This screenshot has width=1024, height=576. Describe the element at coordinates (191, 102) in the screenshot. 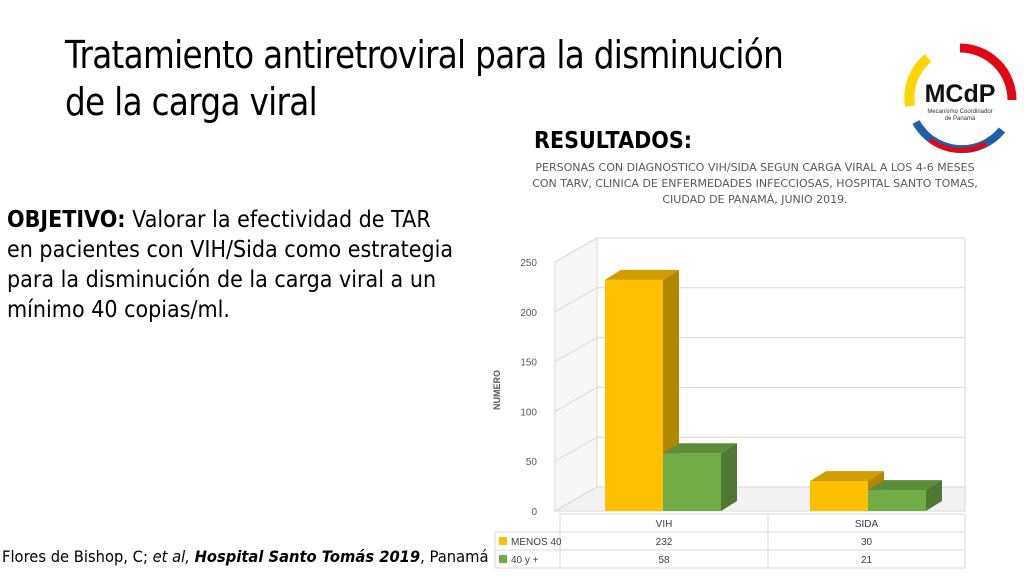

I see `title-line-2: de la carga viral` at that location.